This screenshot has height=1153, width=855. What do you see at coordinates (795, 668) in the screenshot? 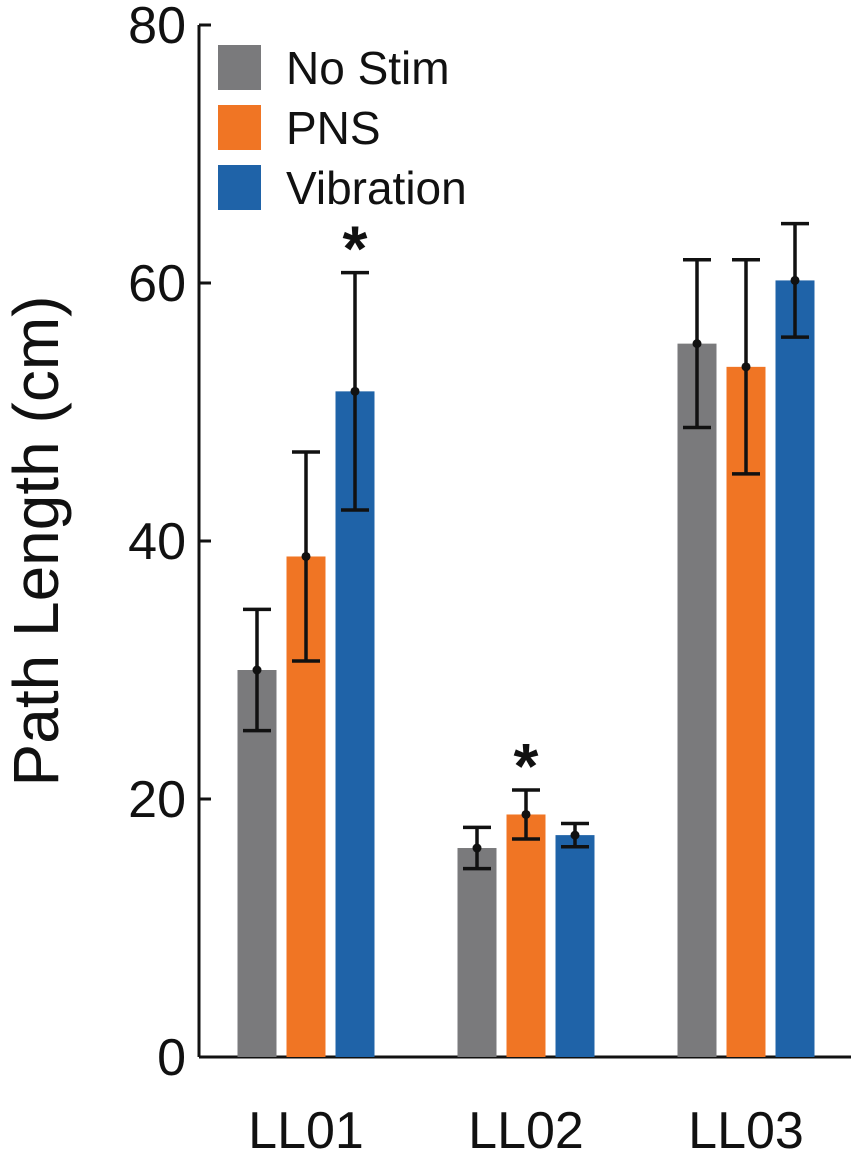
I see `bar-ll03-vibration` at bounding box center [795, 668].